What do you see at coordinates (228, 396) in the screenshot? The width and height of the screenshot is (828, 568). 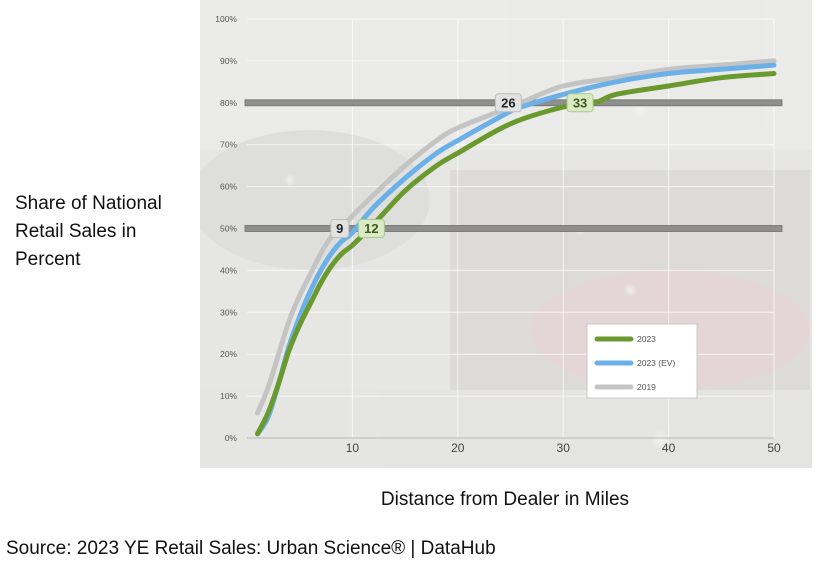 I see `y-tick-label: 10%` at bounding box center [228, 396].